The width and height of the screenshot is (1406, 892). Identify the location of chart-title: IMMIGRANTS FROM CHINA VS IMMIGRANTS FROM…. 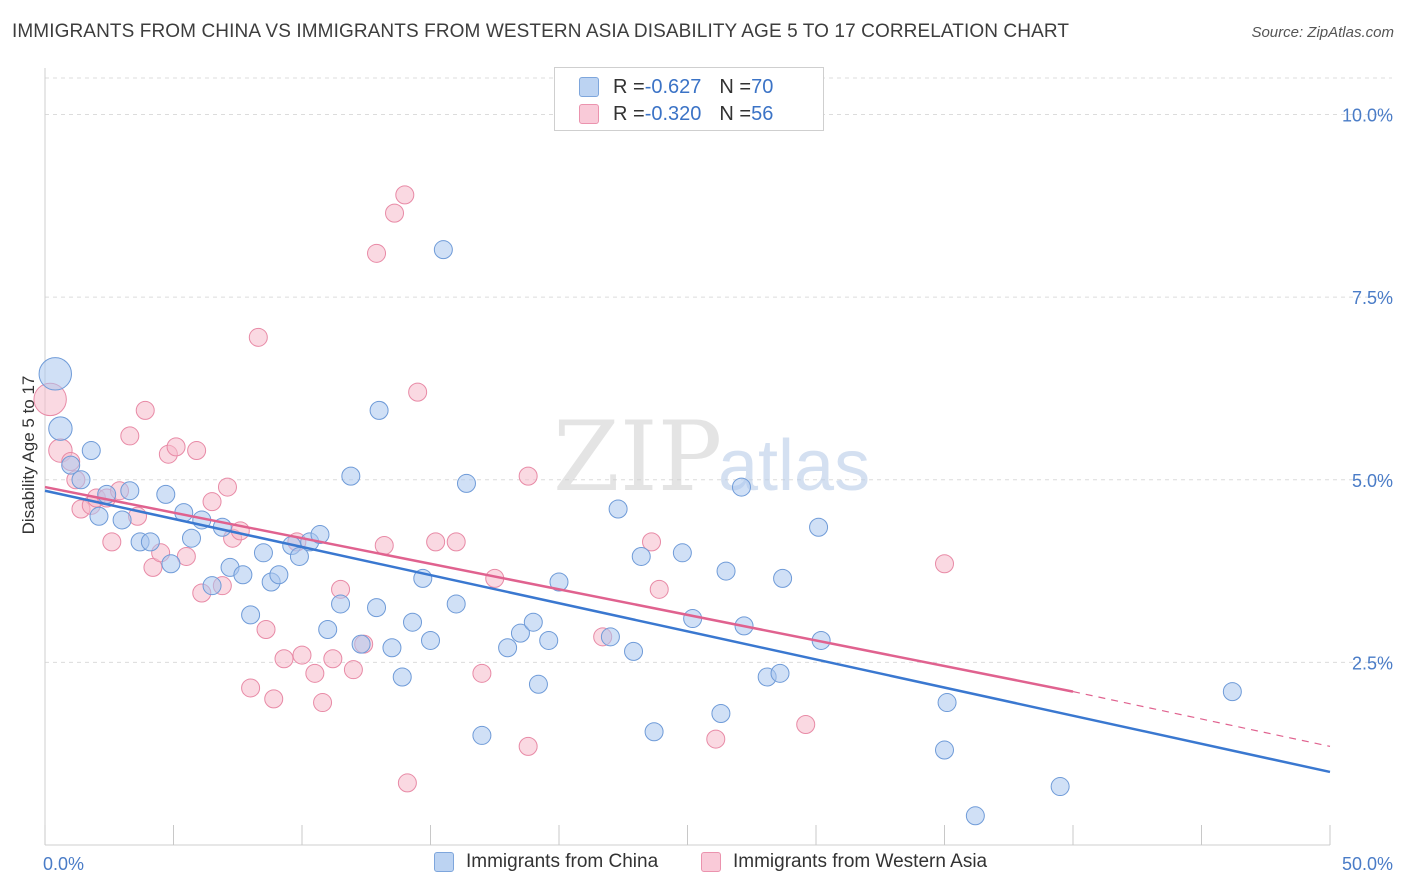
(541, 31).